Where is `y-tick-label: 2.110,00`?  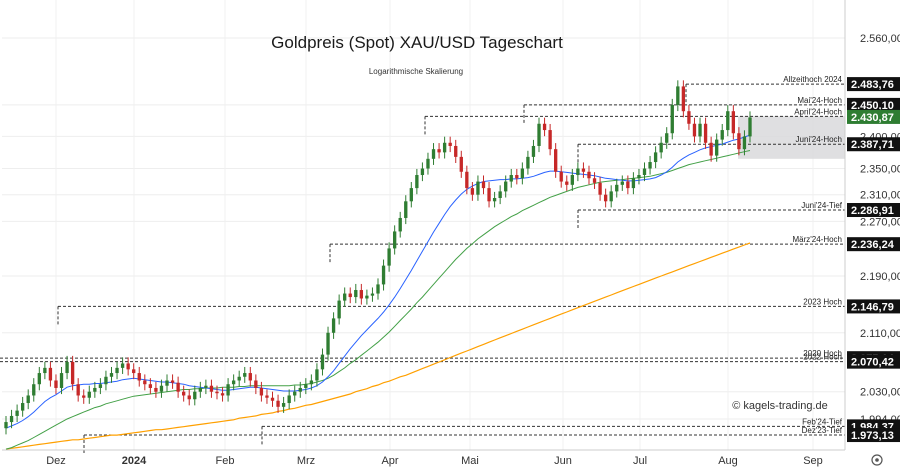
y-tick-label: 2.110,00 is located at coordinates (880, 334).